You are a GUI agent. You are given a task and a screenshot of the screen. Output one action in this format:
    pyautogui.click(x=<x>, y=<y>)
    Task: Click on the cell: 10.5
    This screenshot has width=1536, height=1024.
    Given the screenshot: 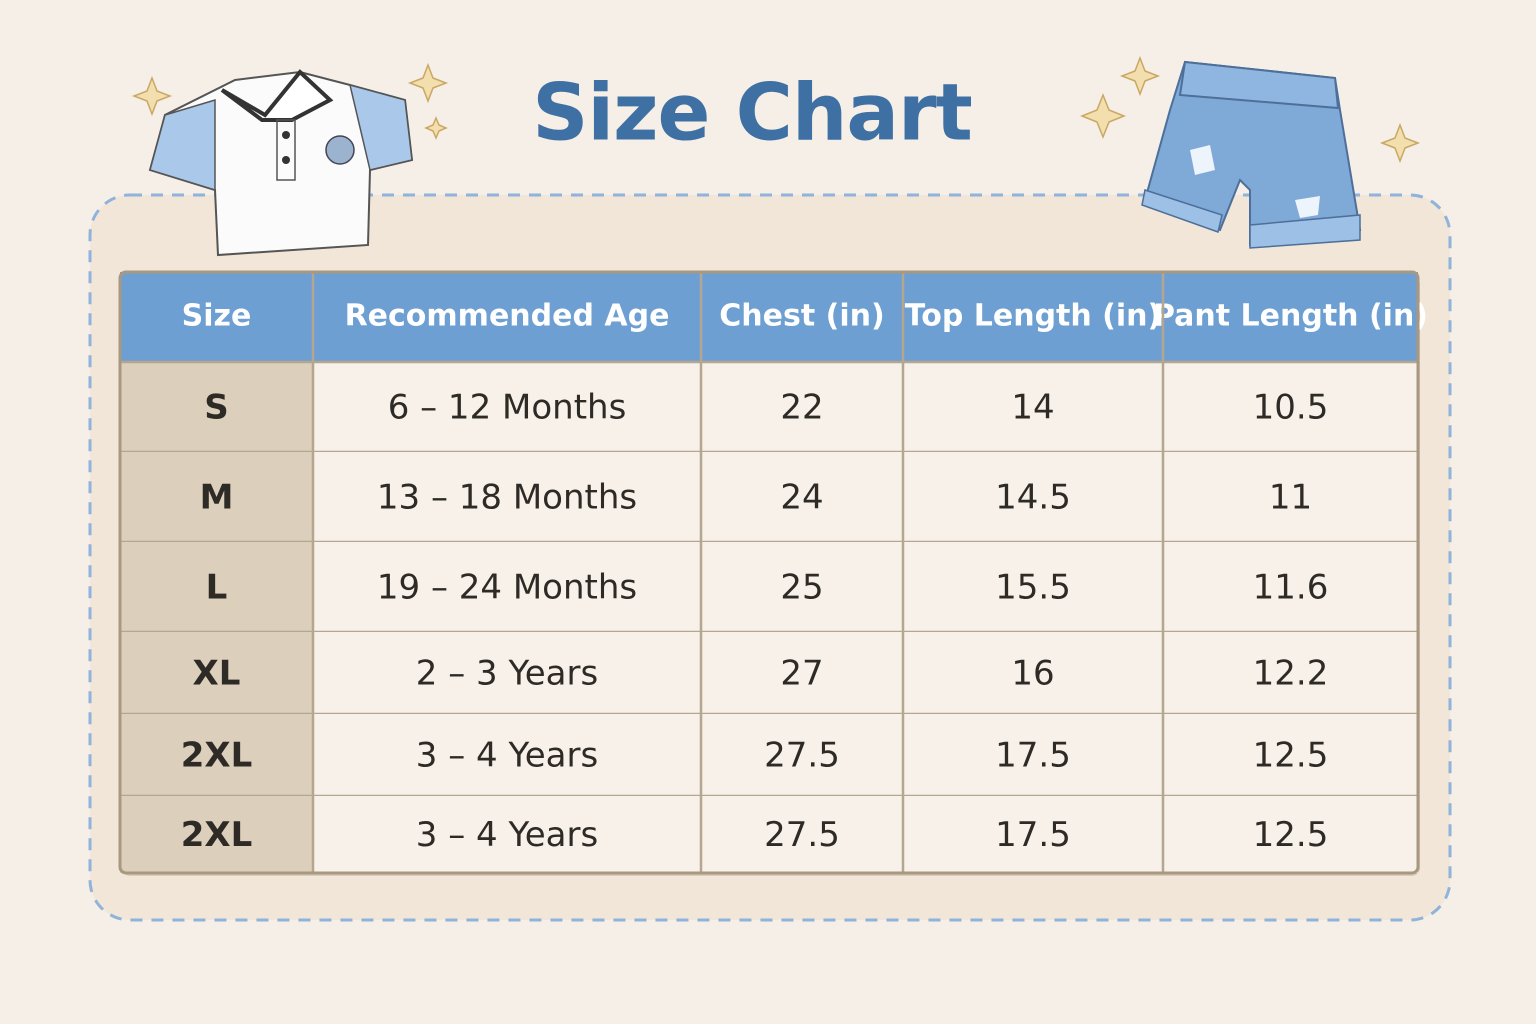 What is the action you would take?
    pyautogui.click(x=1291, y=408)
    